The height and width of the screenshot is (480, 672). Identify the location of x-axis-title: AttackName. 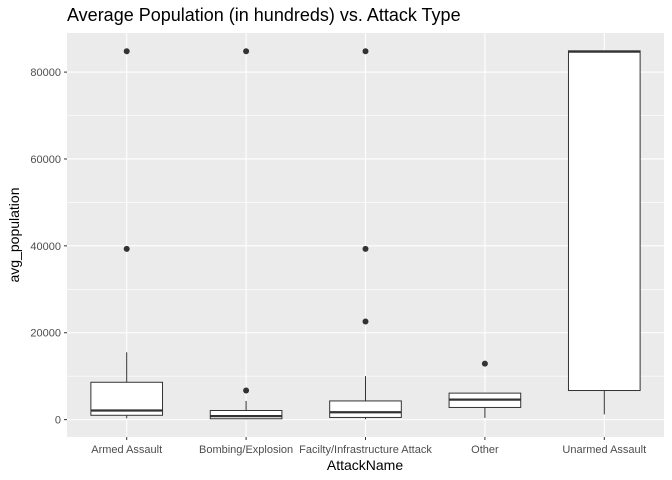
(365, 465).